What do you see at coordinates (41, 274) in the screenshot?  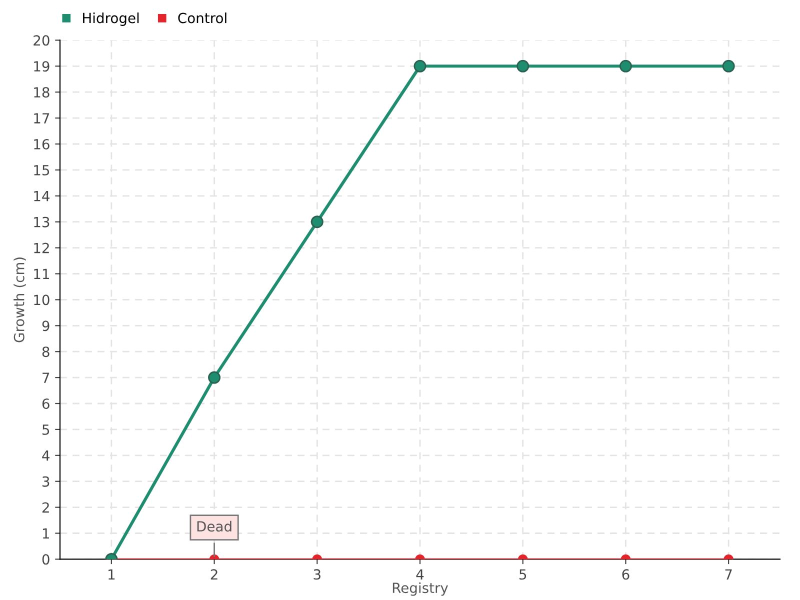 I see `y-tick-label: 11` at bounding box center [41, 274].